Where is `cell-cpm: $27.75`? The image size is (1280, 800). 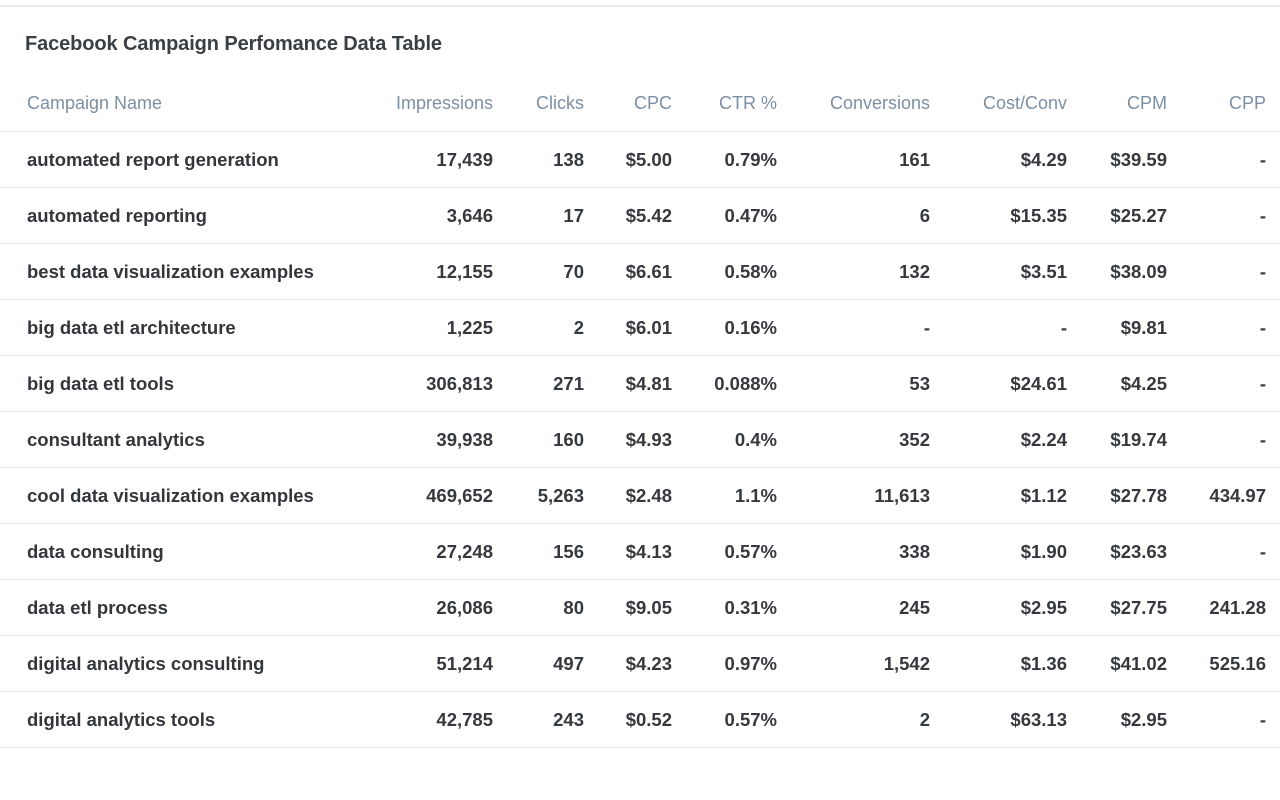 cell-cpm: $27.75 is located at coordinates (1131, 607).